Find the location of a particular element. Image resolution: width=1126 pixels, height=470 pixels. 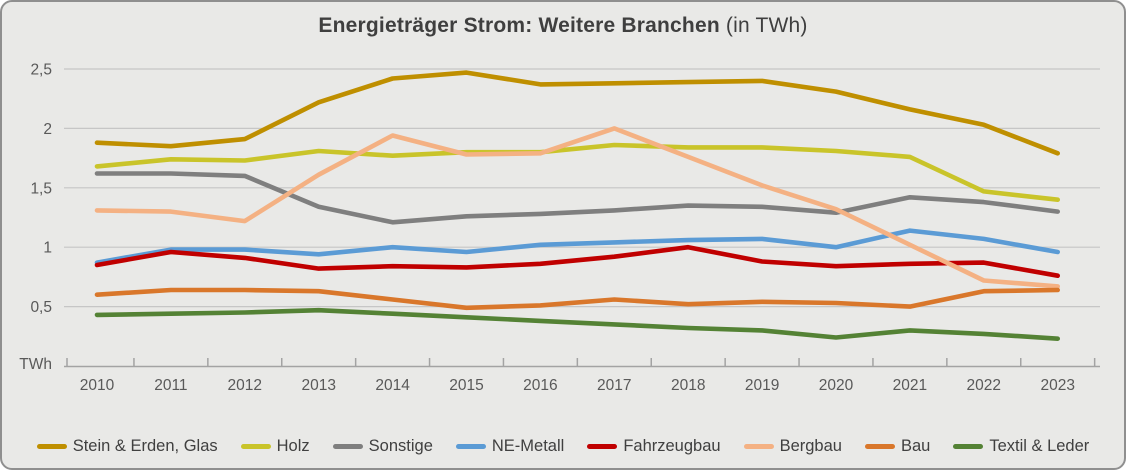

legend-swatch-textil-leder is located at coordinates (968, 446).